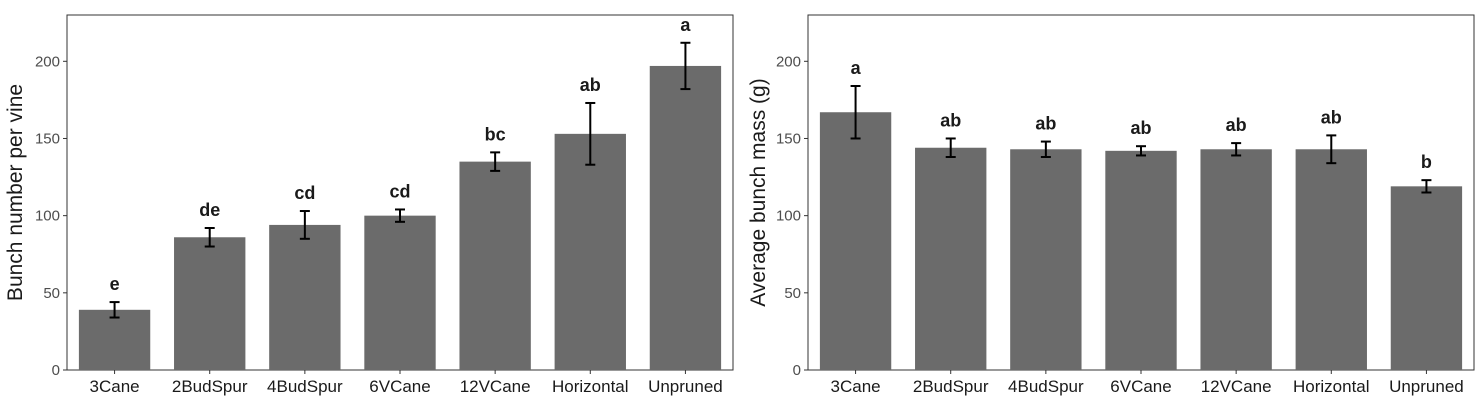 The image size is (1483, 410). I want to click on y-axis-title: Bunch number per vine, so click(15, 192).